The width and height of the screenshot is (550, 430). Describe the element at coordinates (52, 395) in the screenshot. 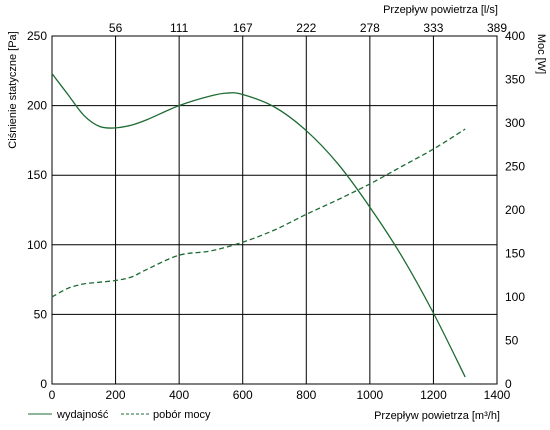

I see `x-tick-label: 0` at that location.